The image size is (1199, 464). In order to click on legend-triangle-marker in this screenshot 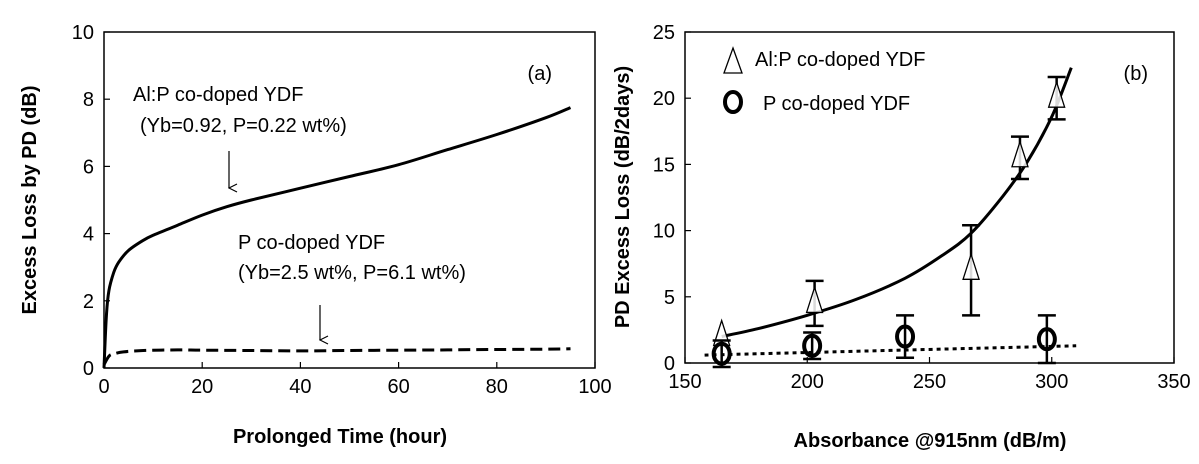, I will do `click(733, 60)`.